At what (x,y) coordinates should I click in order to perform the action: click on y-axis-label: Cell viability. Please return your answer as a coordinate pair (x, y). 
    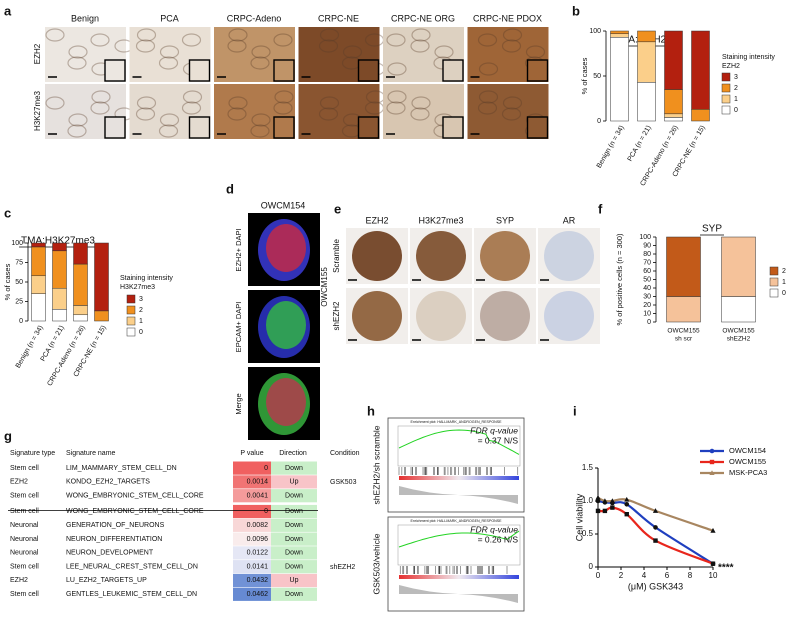
    Looking at the image, I should click on (579, 517).